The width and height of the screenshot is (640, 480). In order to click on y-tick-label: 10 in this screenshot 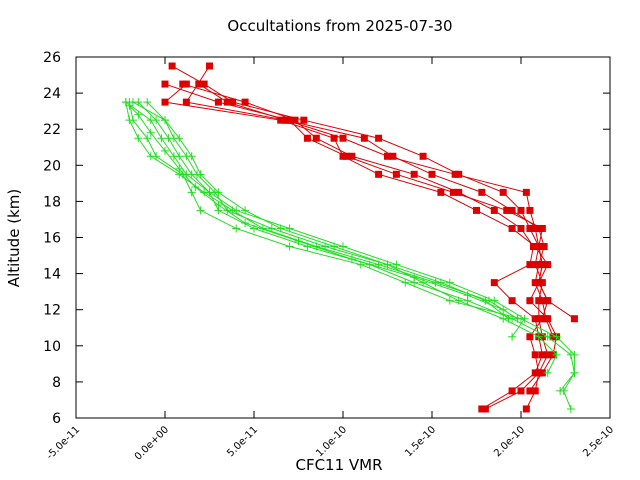, I will do `click(52, 347)`.